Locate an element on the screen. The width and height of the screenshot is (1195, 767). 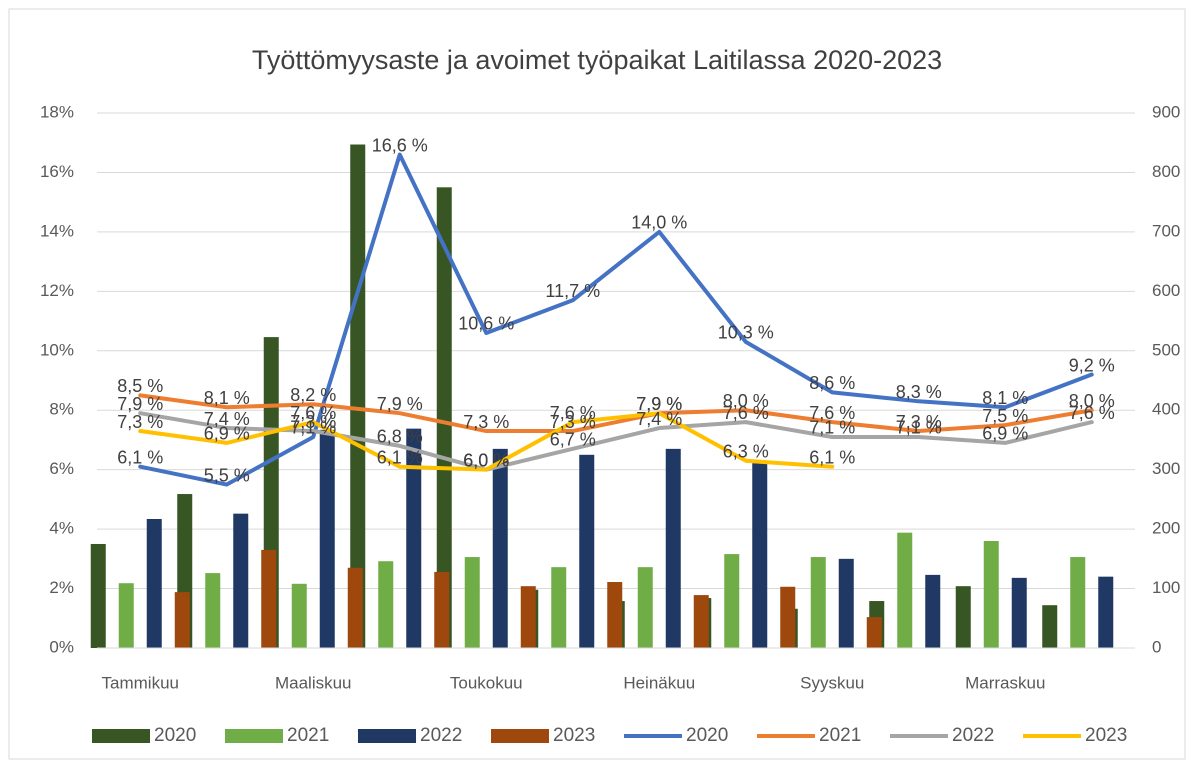
y2-tick-label: 0 is located at coordinates (1156, 646).